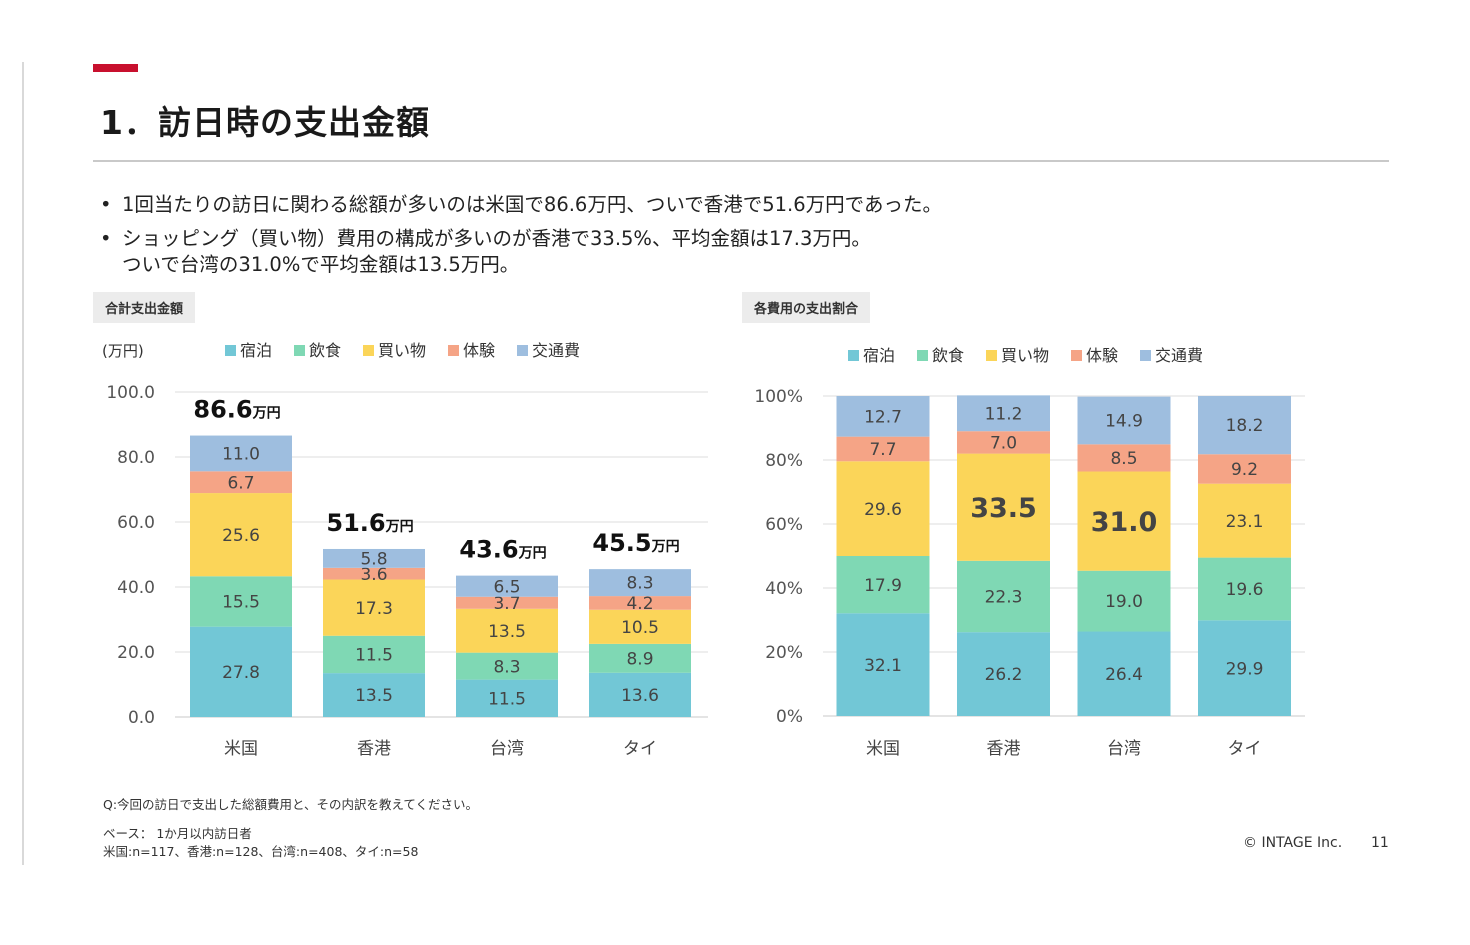  What do you see at coordinates (256, 350) in the screenshot?
I see `legend-label: 宿泊` at bounding box center [256, 350].